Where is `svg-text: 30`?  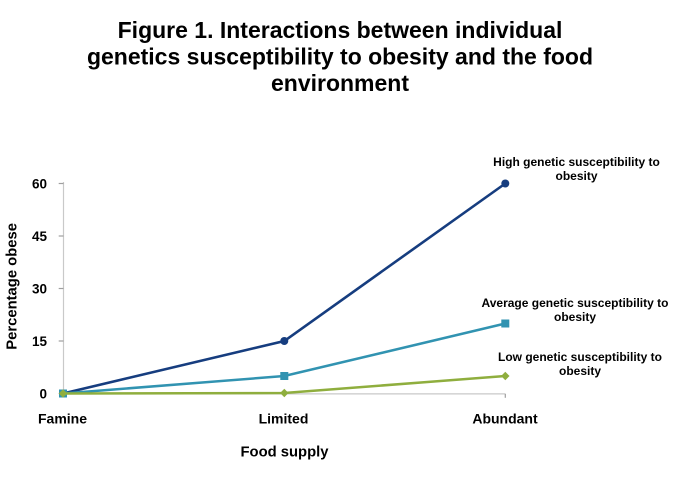 svg-text: 30 is located at coordinates (39, 289).